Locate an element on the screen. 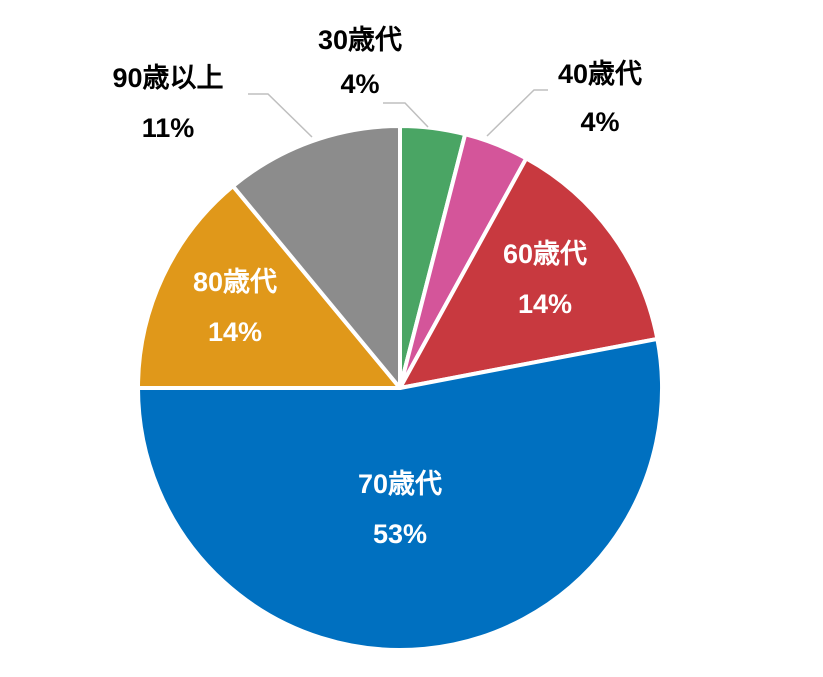 This screenshot has height=677, width=823. slice-label: 90歳以上 is located at coordinates (167, 78).